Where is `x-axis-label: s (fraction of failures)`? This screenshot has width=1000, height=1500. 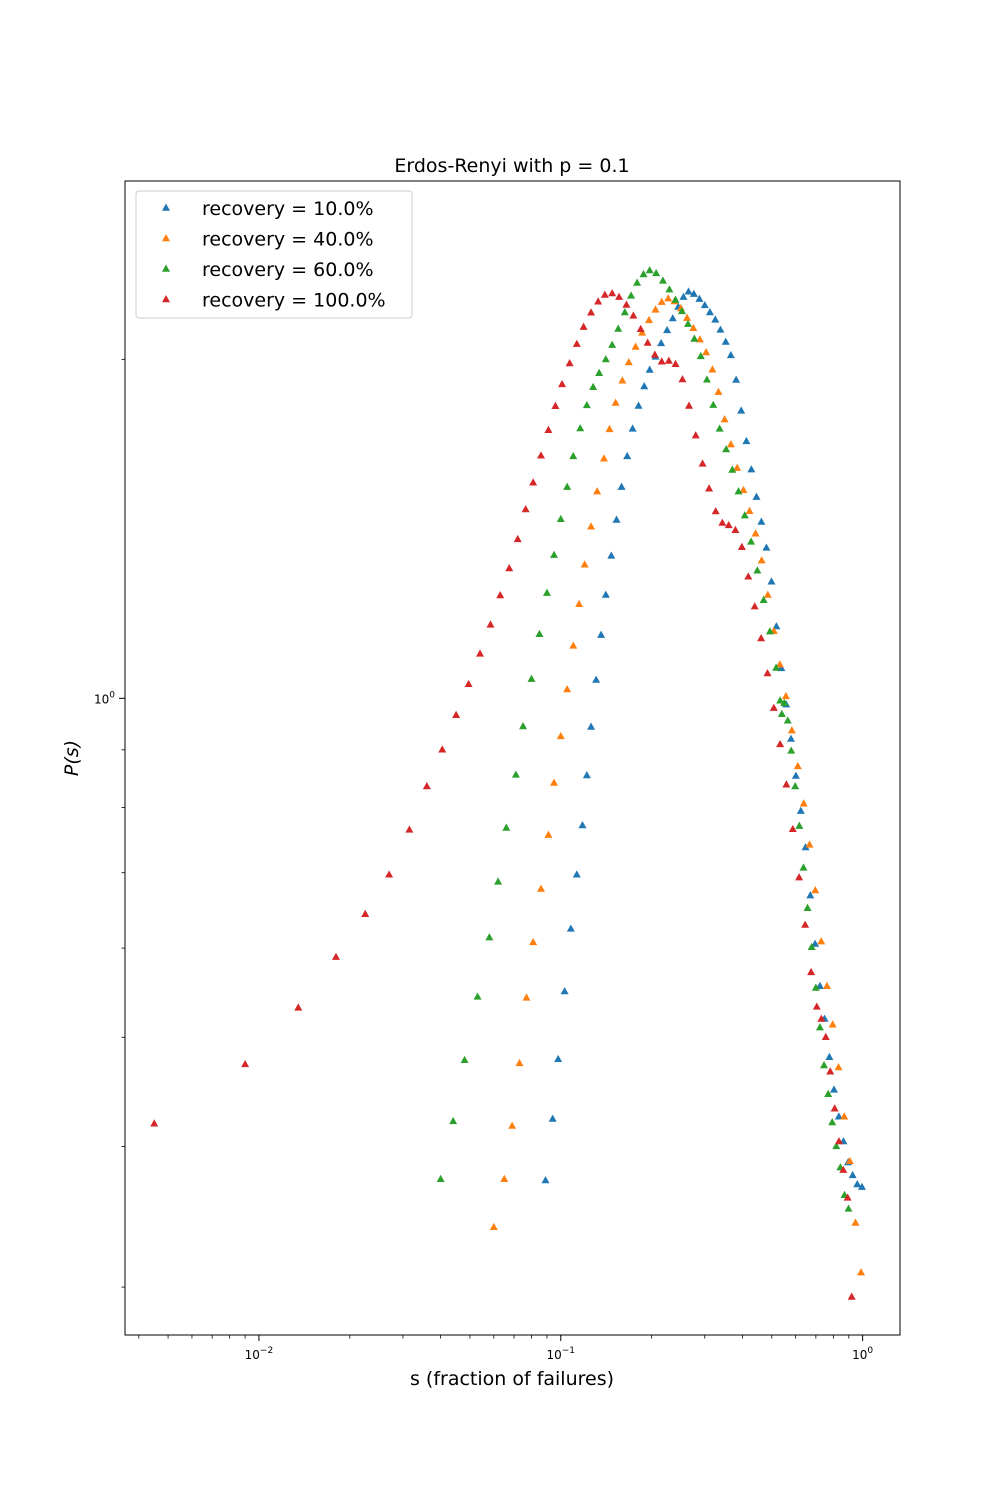
x-axis-label: s (fraction of failures) is located at coordinates (512, 1379).